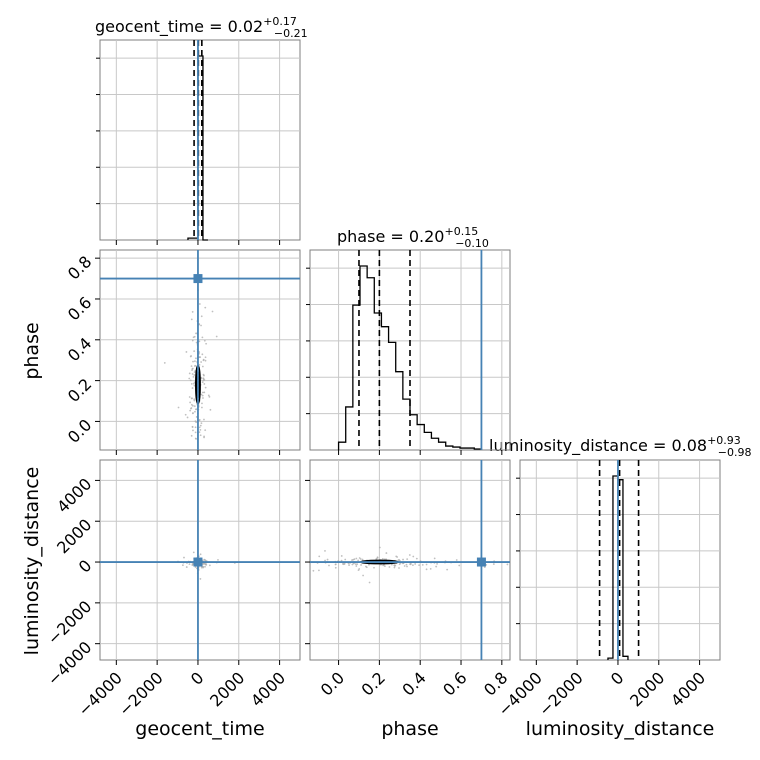 The image size is (760, 760). What do you see at coordinates (100, 694) in the screenshot?
I see `tick-label-x-geocent_time: −4000` at bounding box center [100, 694].